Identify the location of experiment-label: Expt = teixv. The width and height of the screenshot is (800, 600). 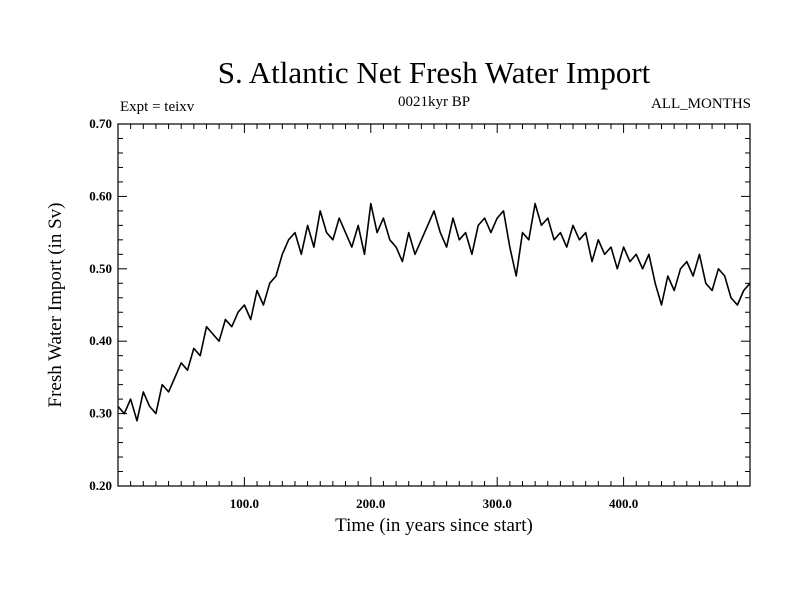
(157, 107).